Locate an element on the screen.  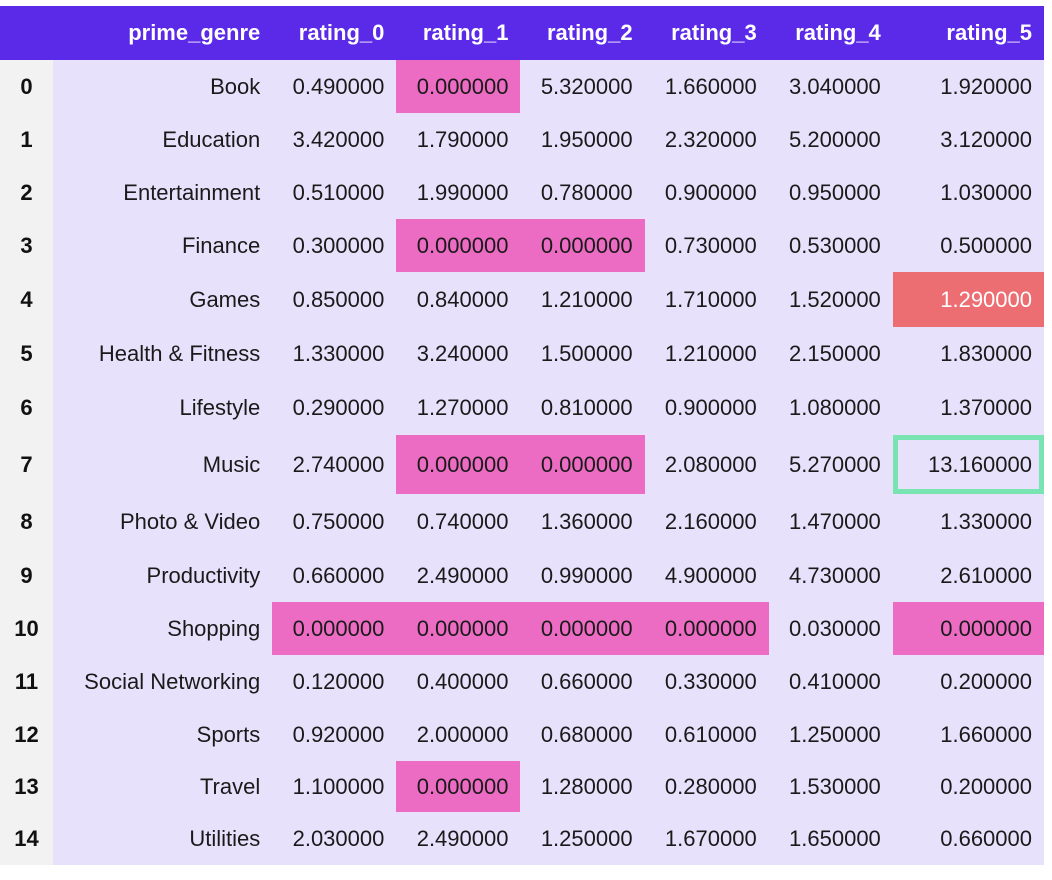
genre-cell: Games is located at coordinates (163, 299).